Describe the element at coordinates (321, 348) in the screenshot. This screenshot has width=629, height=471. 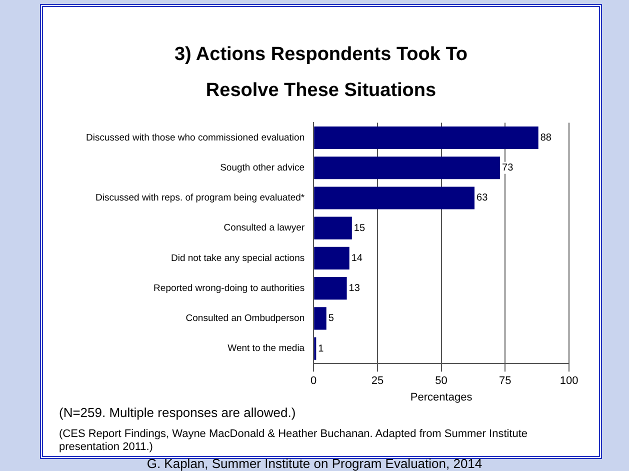
I see `data-label: 1` at that location.